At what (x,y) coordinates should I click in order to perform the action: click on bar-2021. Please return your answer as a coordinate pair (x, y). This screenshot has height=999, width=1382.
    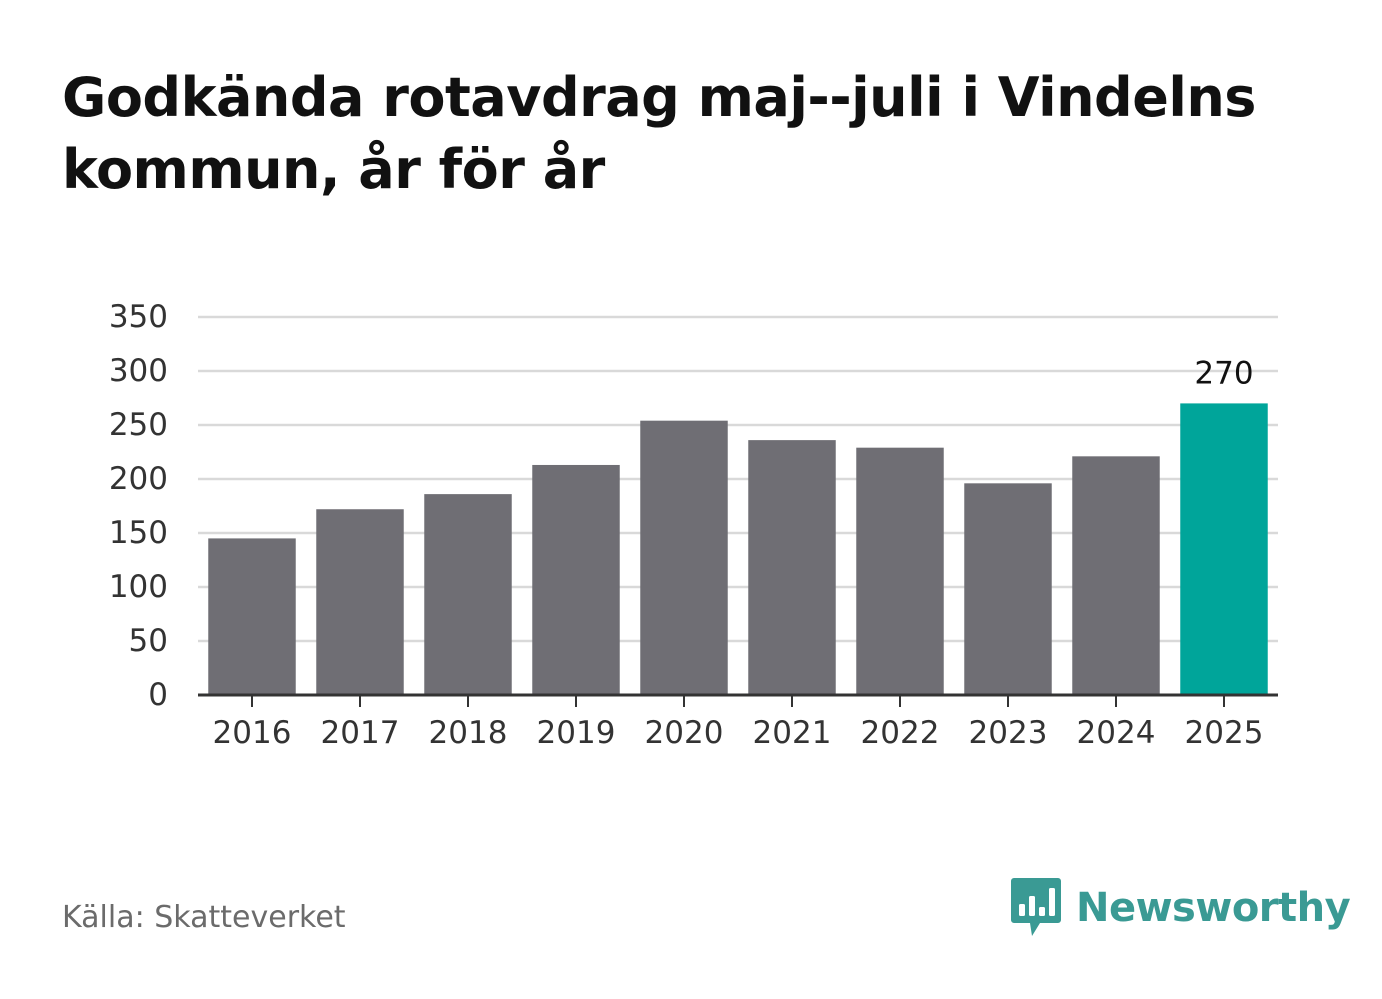
    Looking at the image, I should click on (792, 567).